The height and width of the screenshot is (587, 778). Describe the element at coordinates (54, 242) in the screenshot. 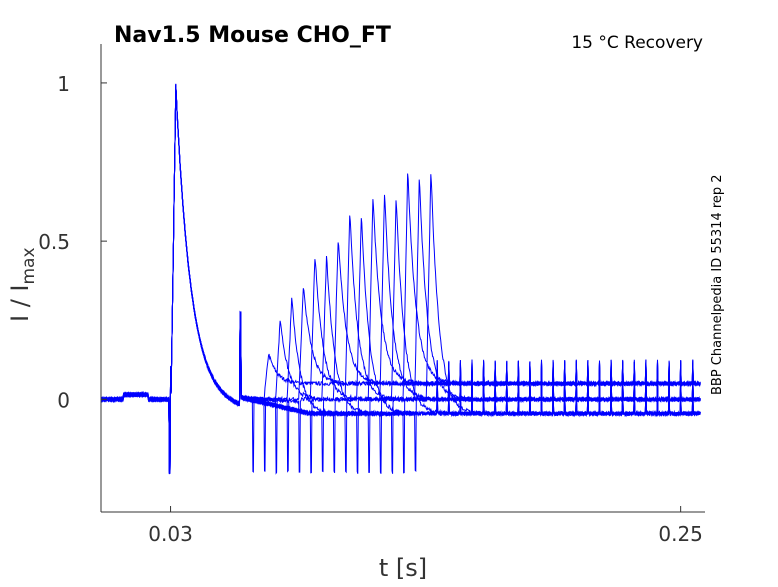

I see `y-tick-label: 0.5` at that location.